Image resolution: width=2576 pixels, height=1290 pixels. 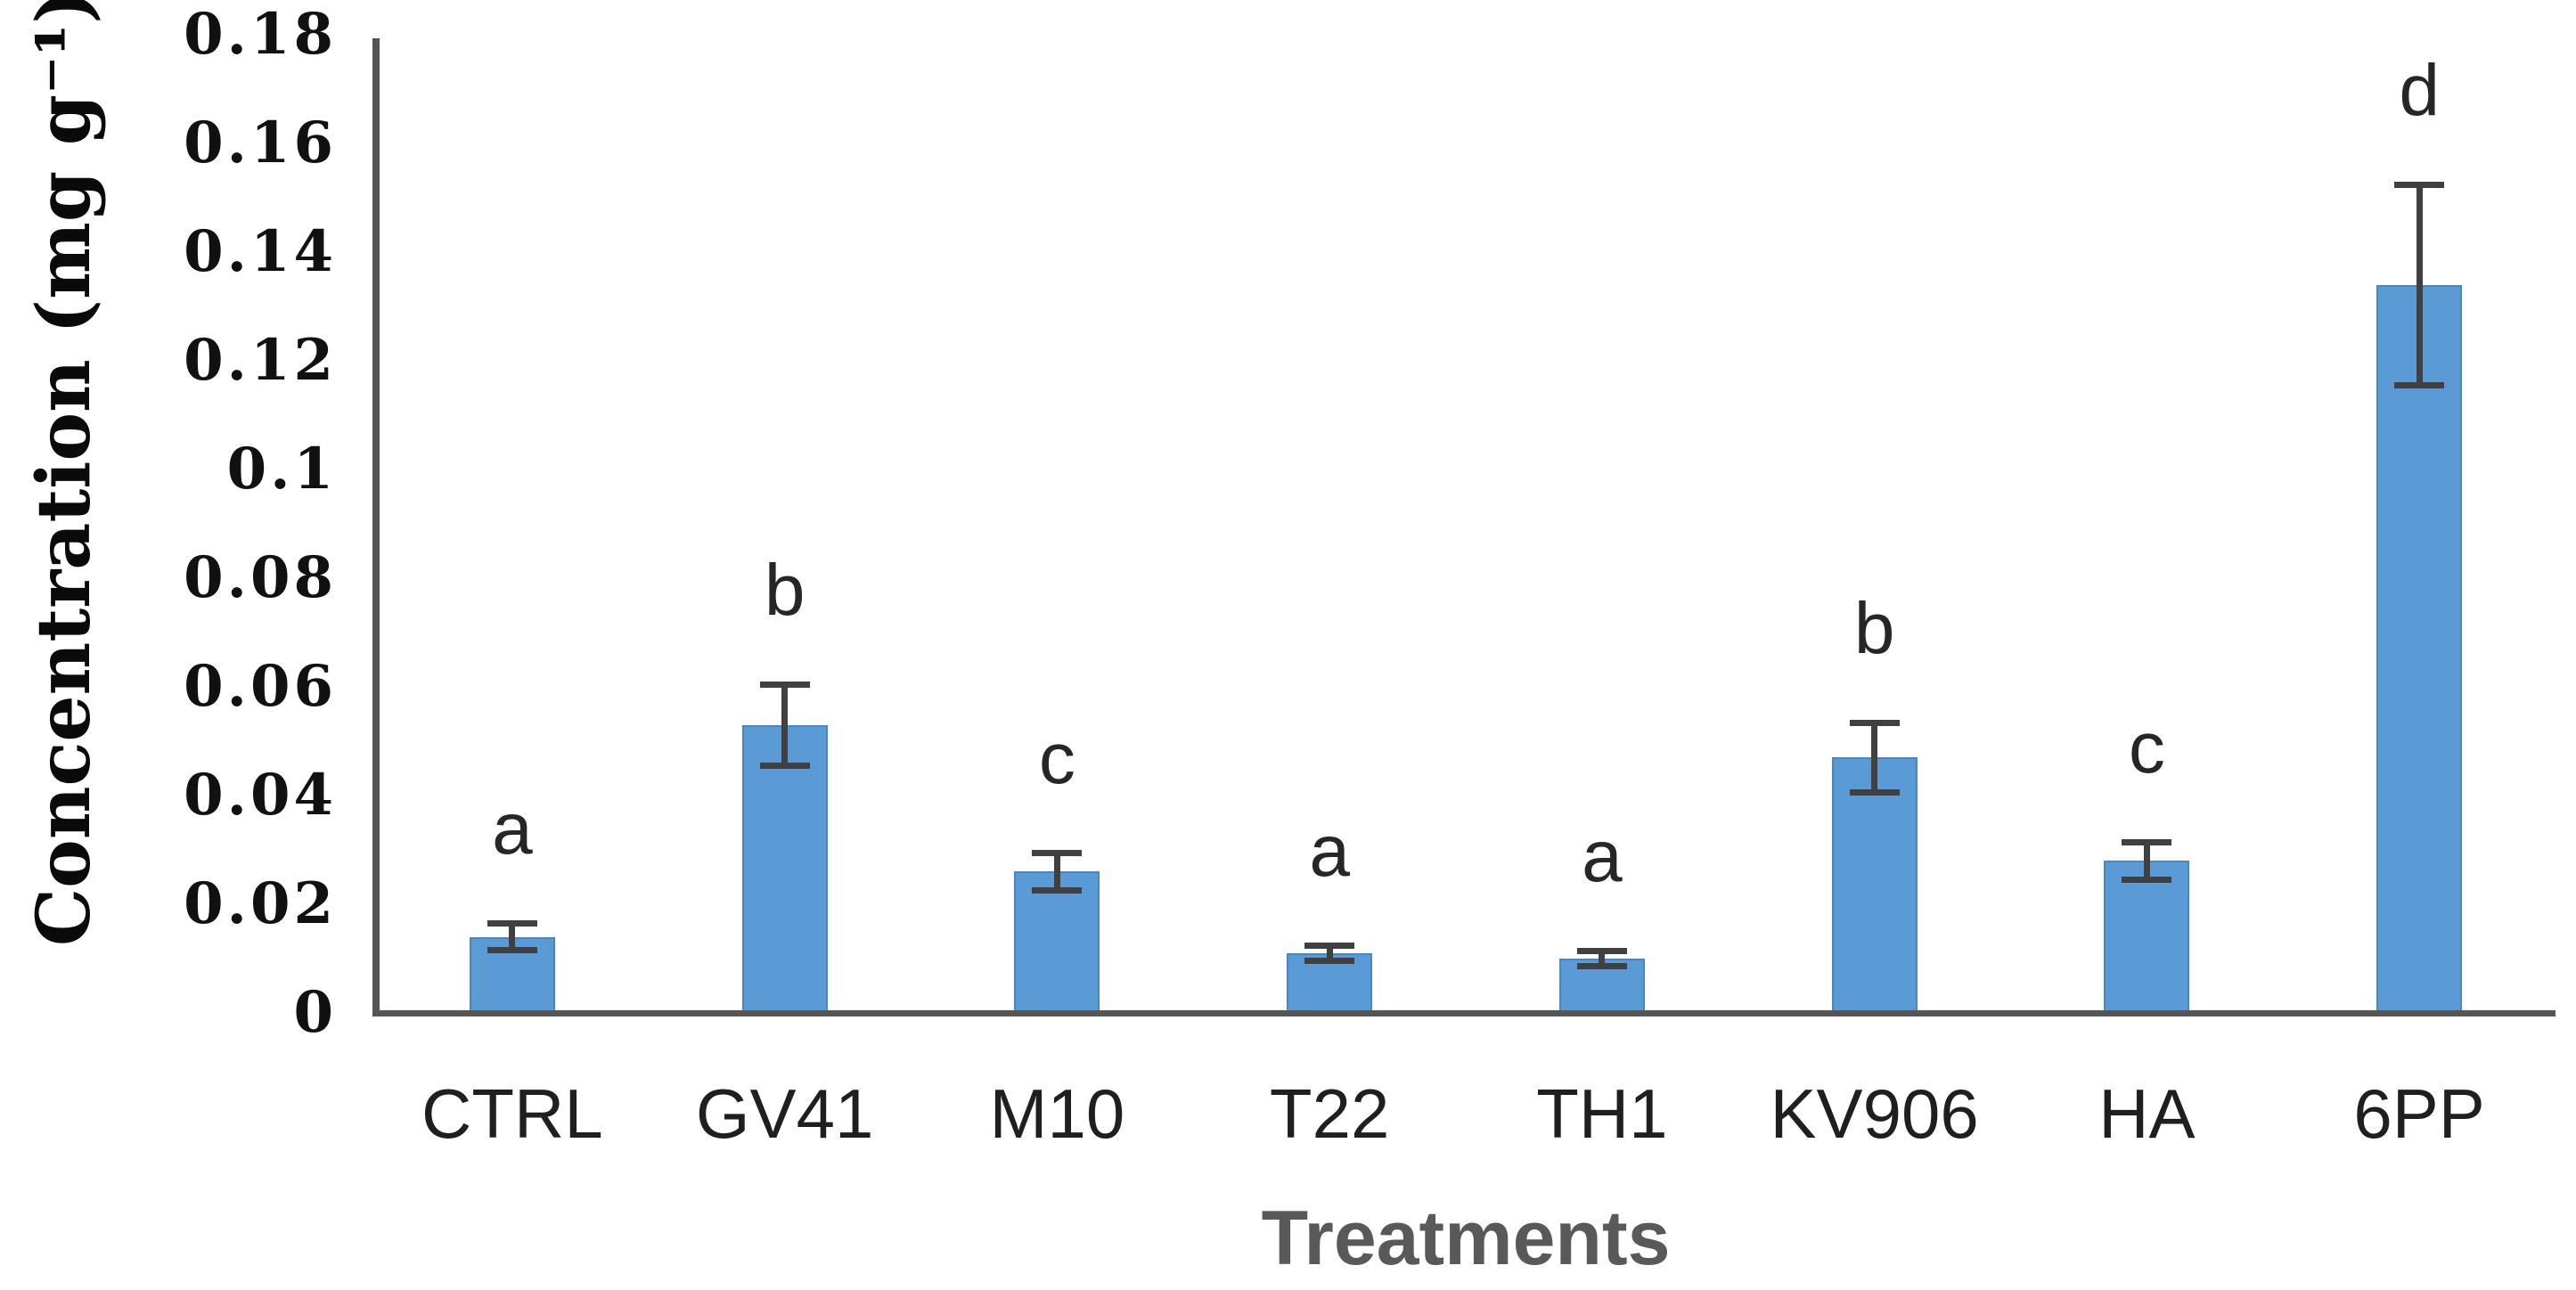 What do you see at coordinates (1329, 1114) in the screenshot?
I see `x-tick-label: T22` at bounding box center [1329, 1114].